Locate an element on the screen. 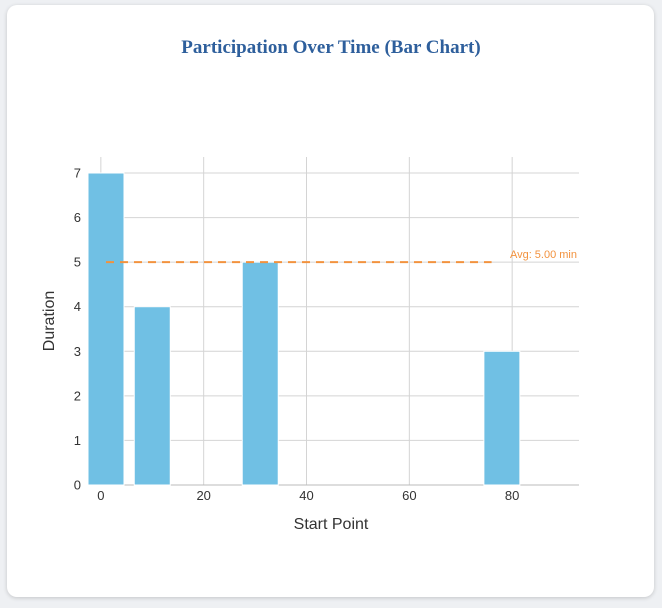 The height and width of the screenshot is (608, 662). y-axis-ticks: 0 1 2 3 4 5 6 7 is located at coordinates (77, 329).